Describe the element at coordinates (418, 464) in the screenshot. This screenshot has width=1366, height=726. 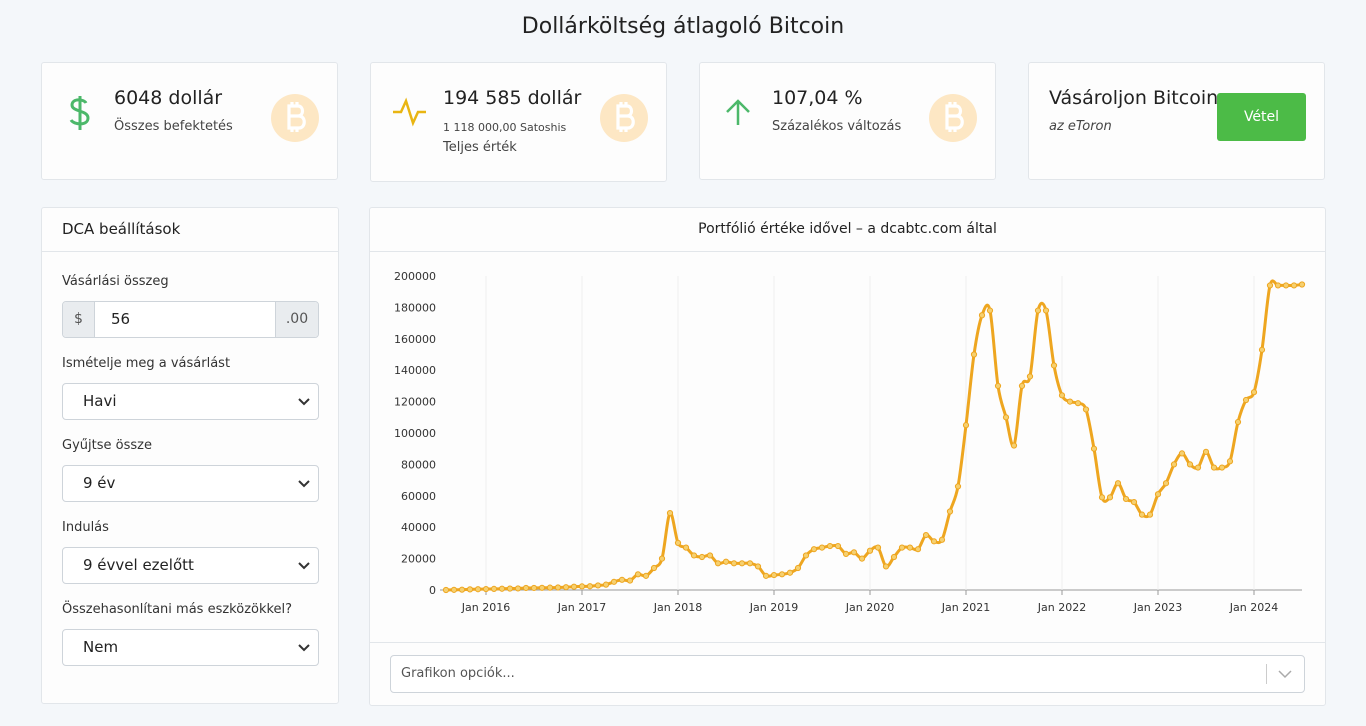
I see `y-tick-label: 80000` at that location.